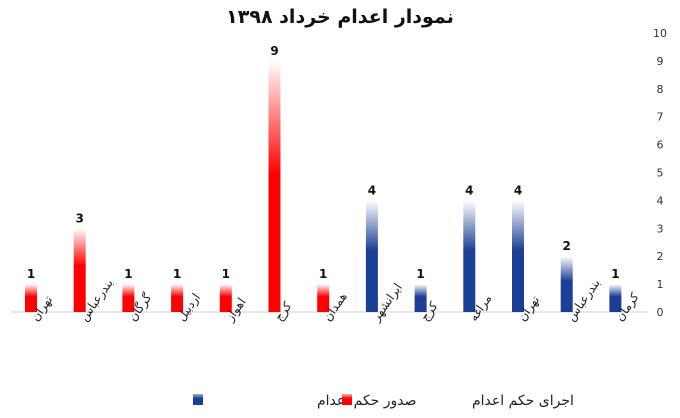 The image size is (680, 418). I want to click on legend-label-red: اجرای حکم اعدام, so click(523, 401).